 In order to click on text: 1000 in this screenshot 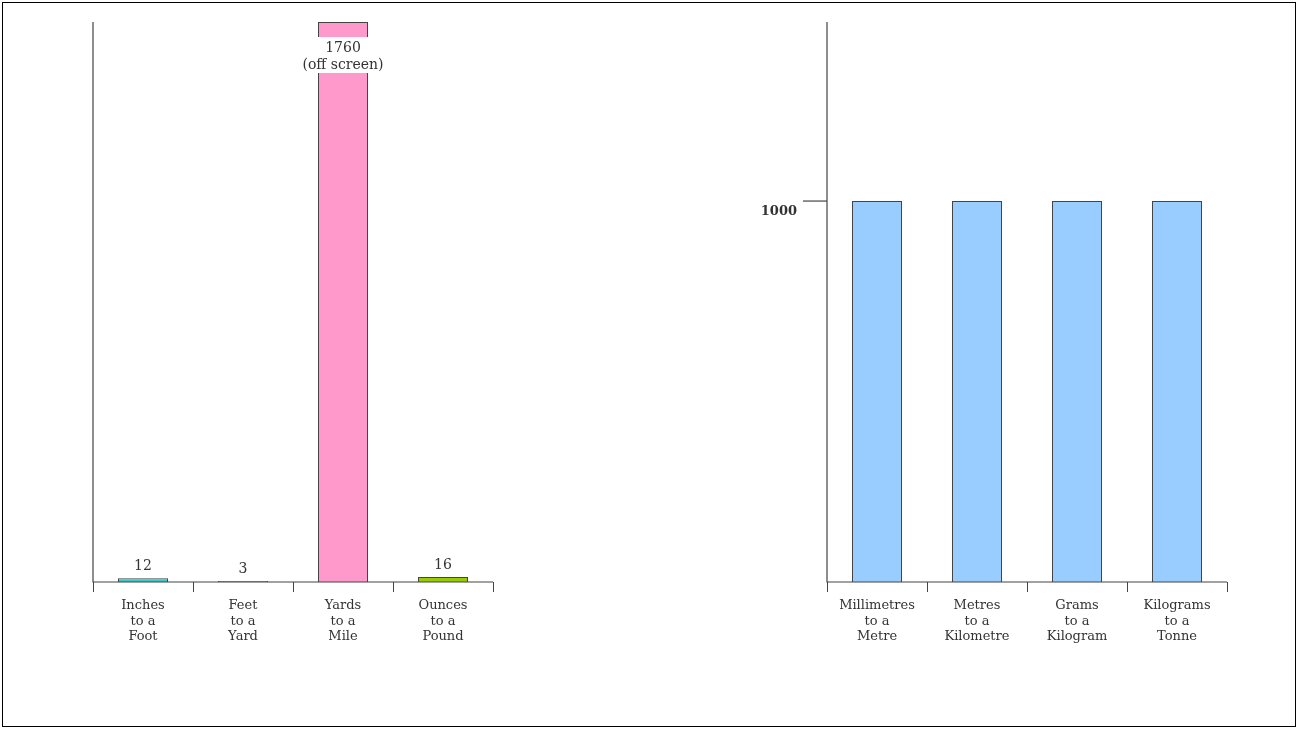, I will do `click(778, 210)`.